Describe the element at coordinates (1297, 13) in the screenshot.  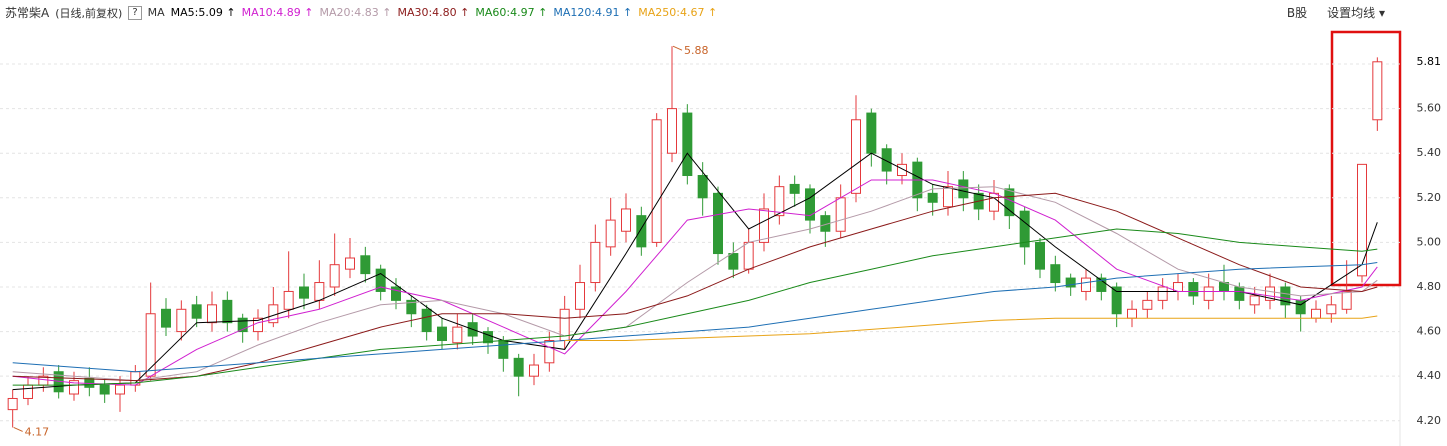
I see `b-share-link: B股` at that location.